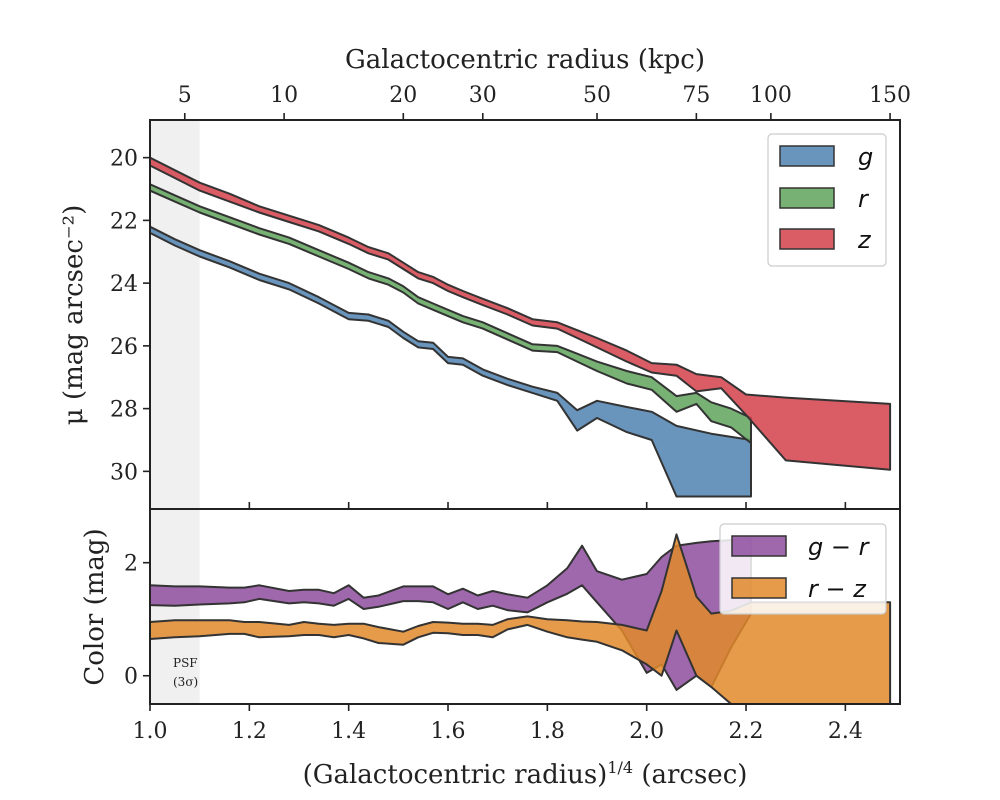 The image size is (1000, 800). I want to click on bottom-x-axis-title: (Galactocentric radius)1/4 (arcsec), so click(525, 774).